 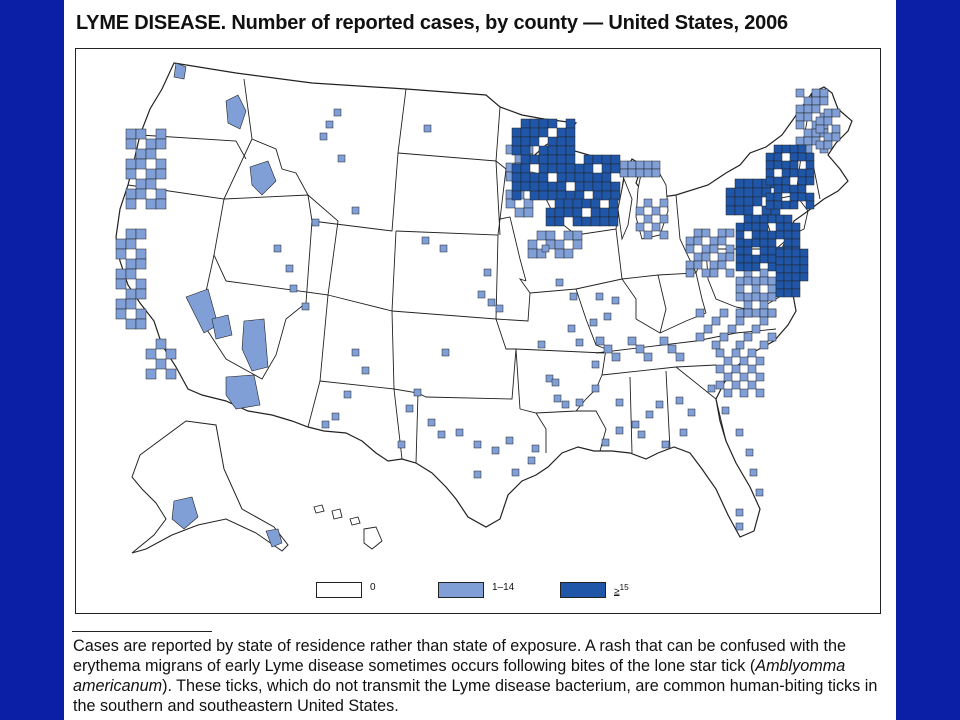 I want to click on county-cluster, so click(x=263, y=178).